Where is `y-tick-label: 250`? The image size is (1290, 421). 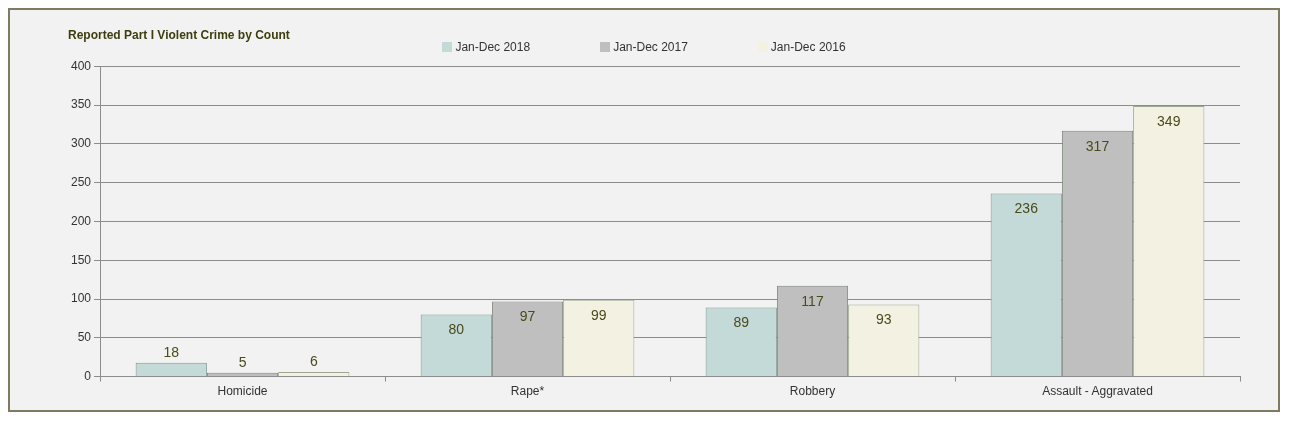
y-tick-label: 250 is located at coordinates (81, 182).